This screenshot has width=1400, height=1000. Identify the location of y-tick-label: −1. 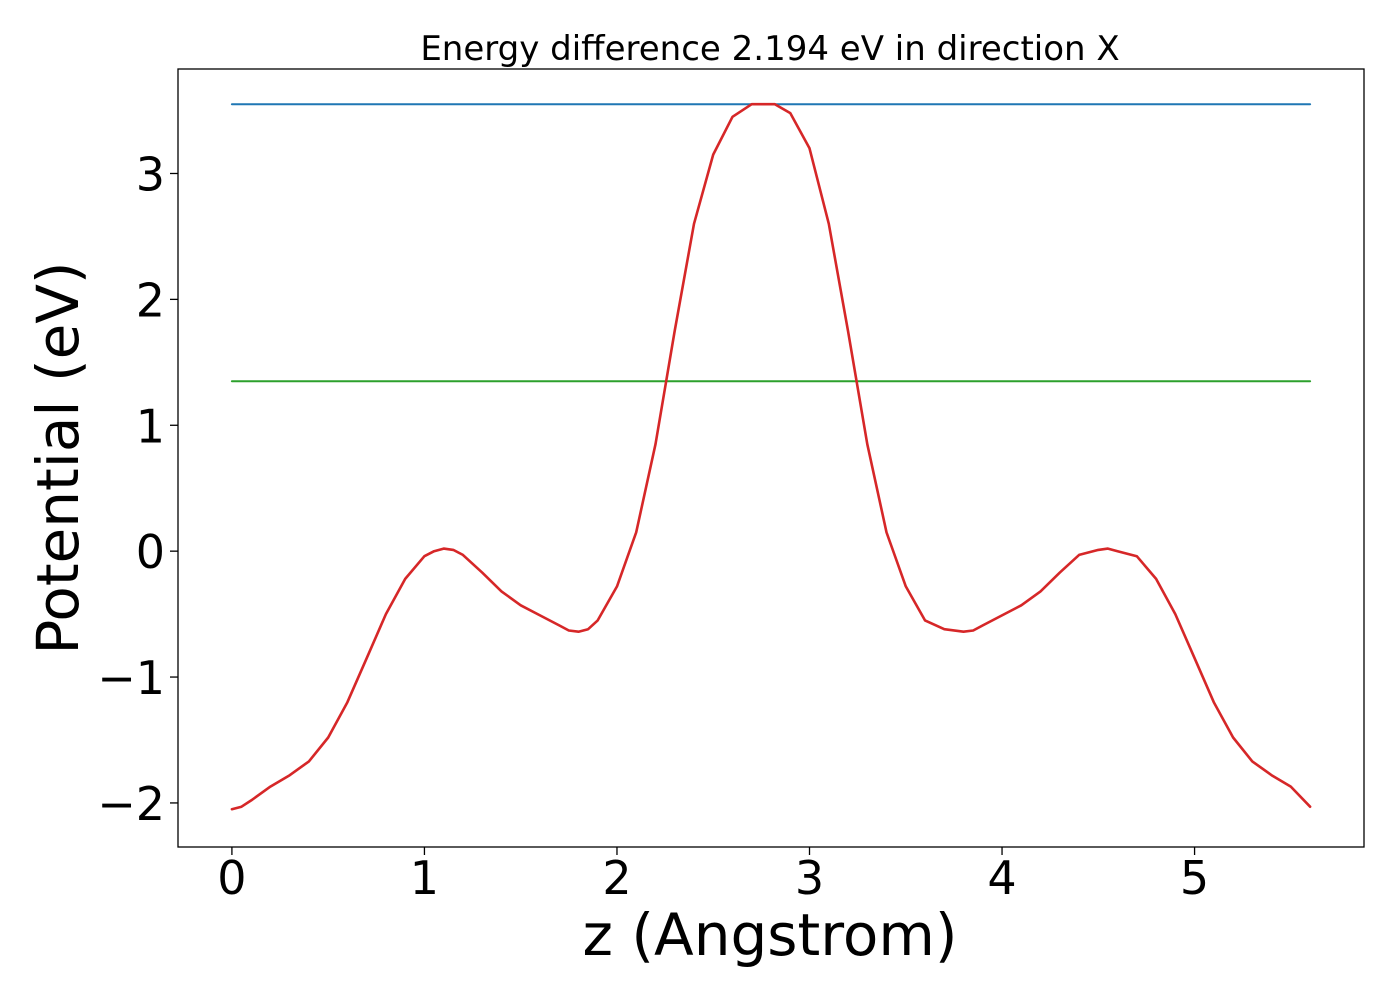
(131, 678).